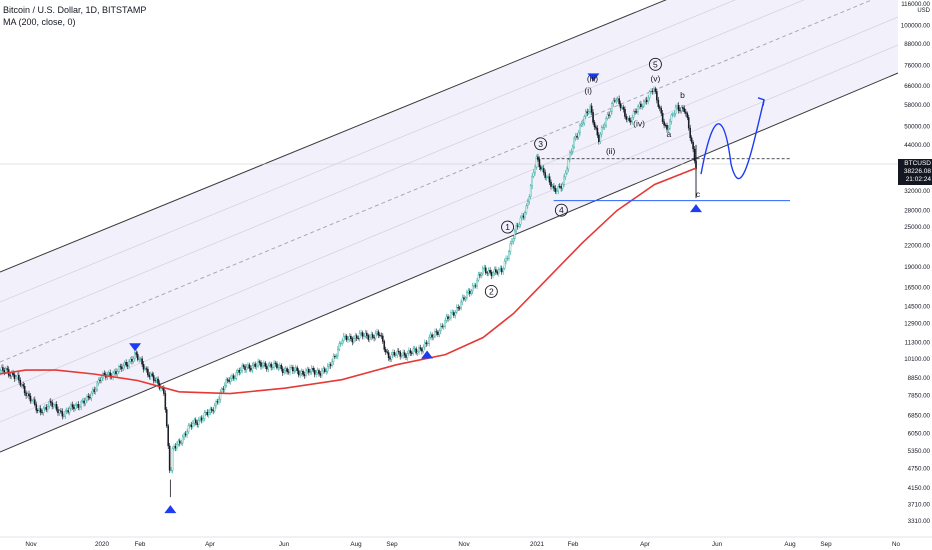 The width and height of the screenshot is (932, 550). Describe the element at coordinates (896, 544) in the screenshot. I see `time-axis-label: No` at that location.